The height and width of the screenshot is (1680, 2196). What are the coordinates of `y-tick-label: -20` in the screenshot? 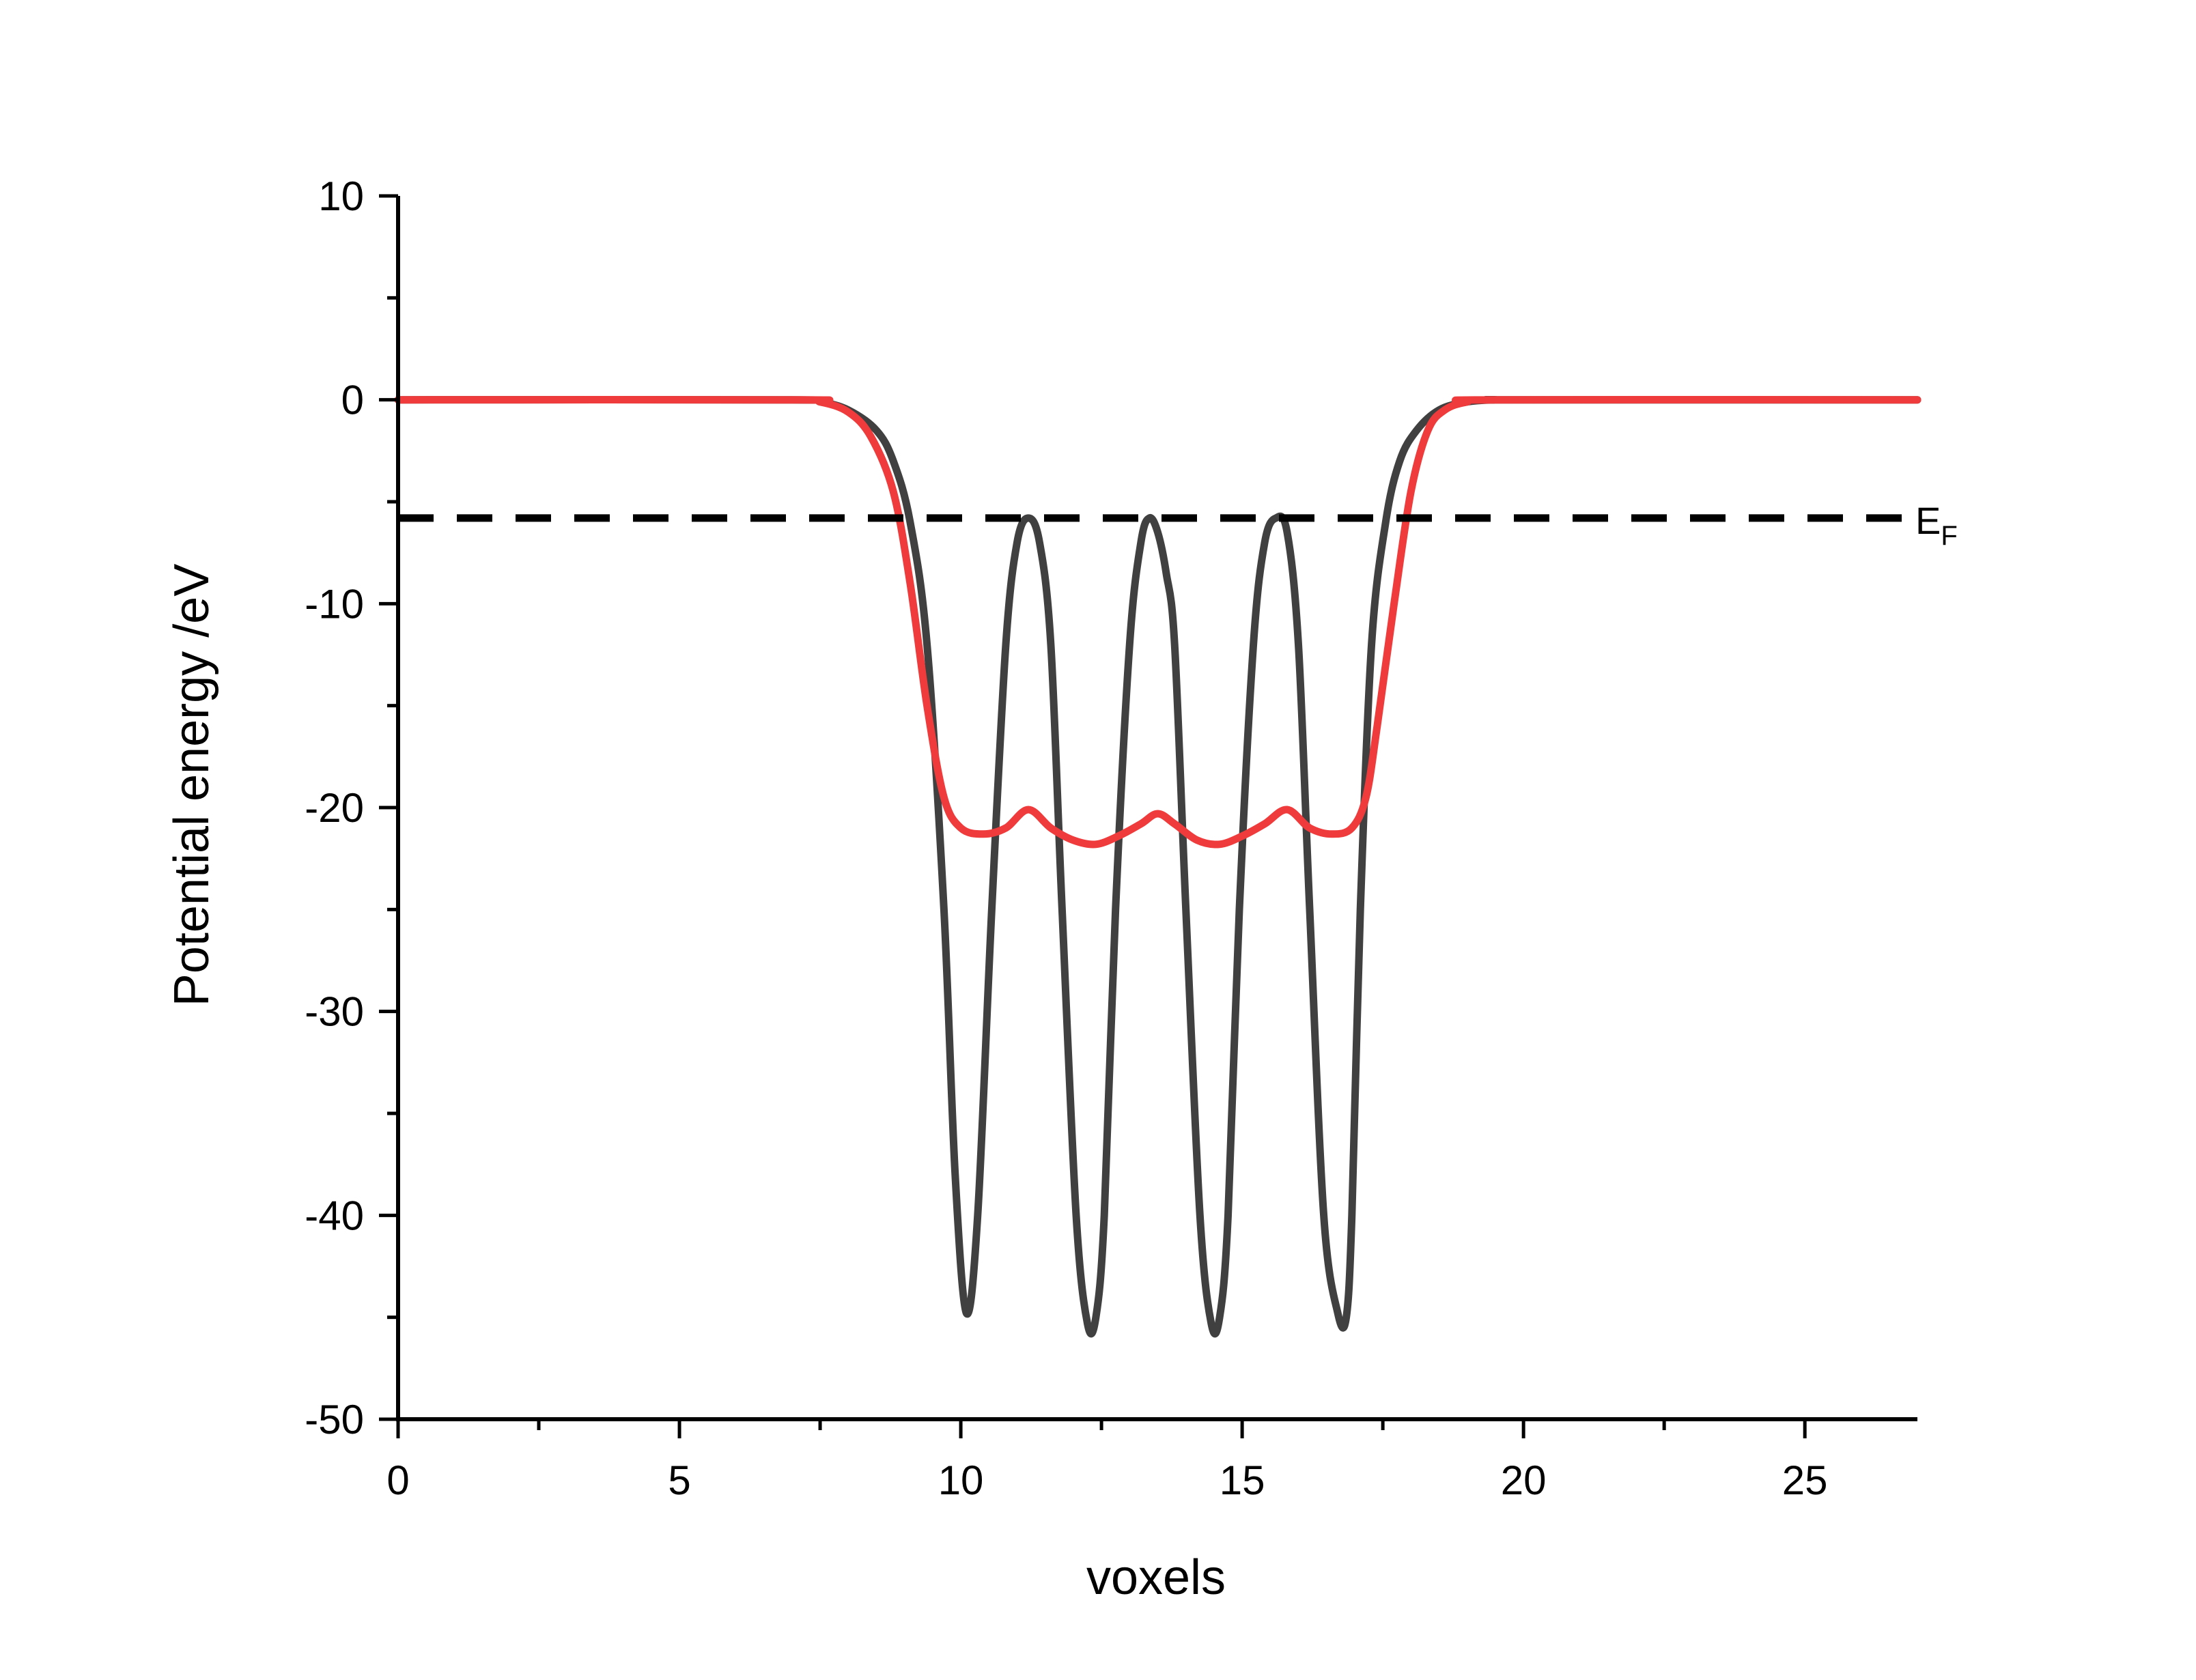 It's located at (334, 808).